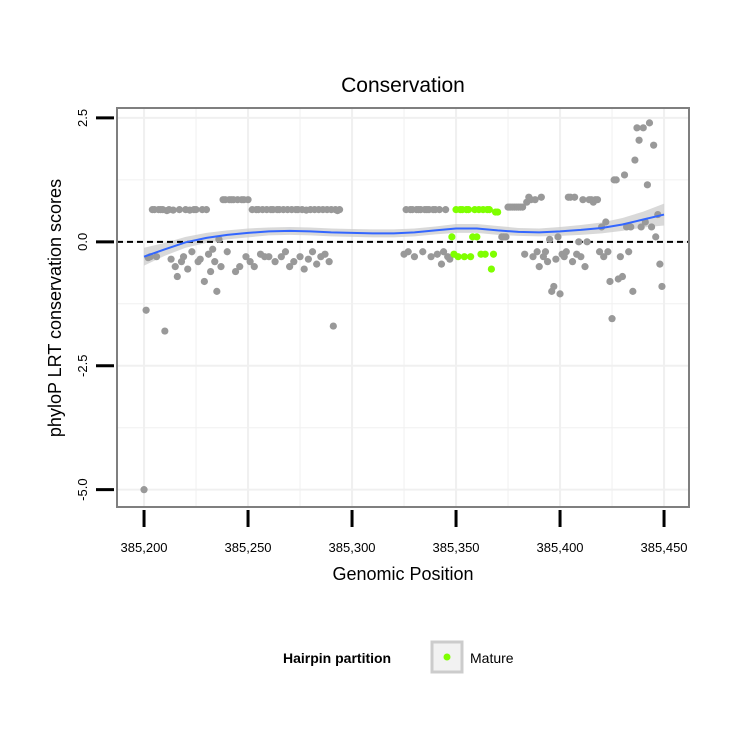 This screenshot has width=750, height=750. What do you see at coordinates (144, 547) in the screenshot?
I see `x-tick-label: 385,200` at bounding box center [144, 547].